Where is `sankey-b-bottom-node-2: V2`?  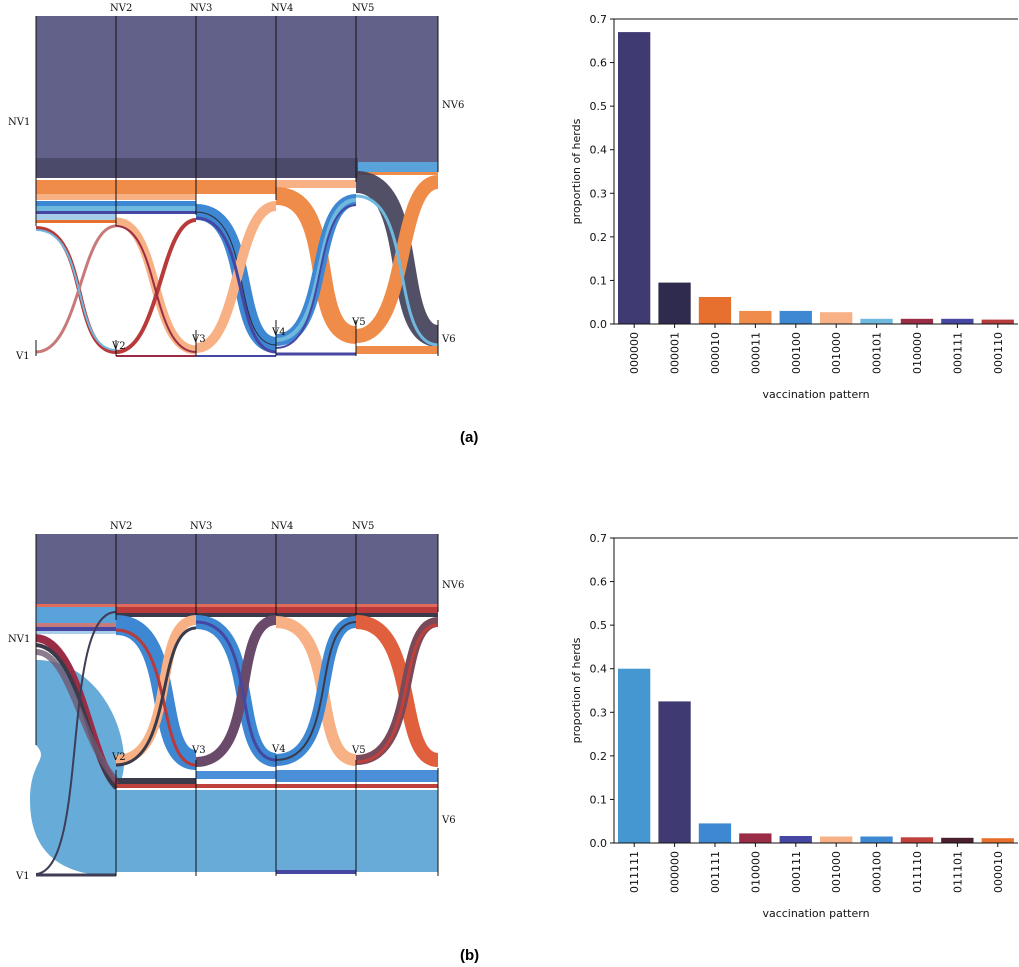 sankey-b-bottom-node-2: V2 is located at coordinates (118, 757).